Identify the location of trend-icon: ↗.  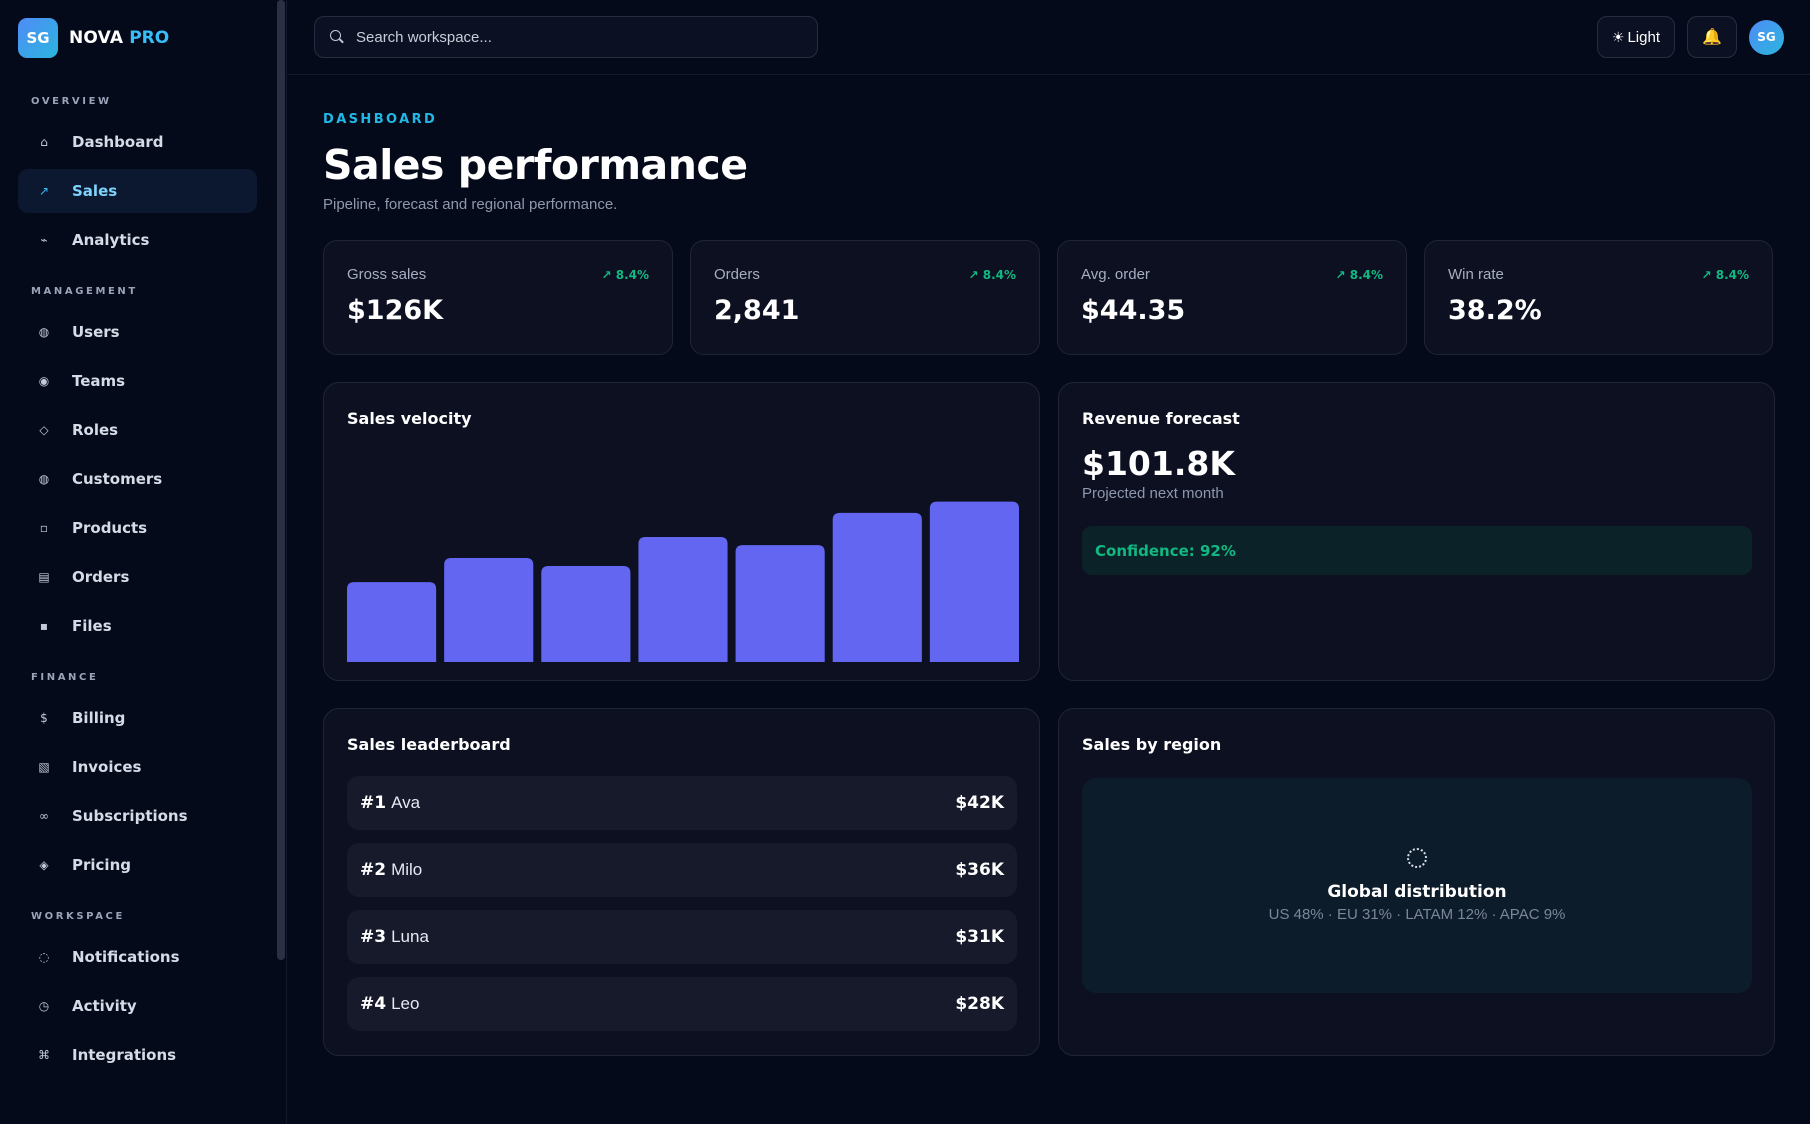
(44, 191).